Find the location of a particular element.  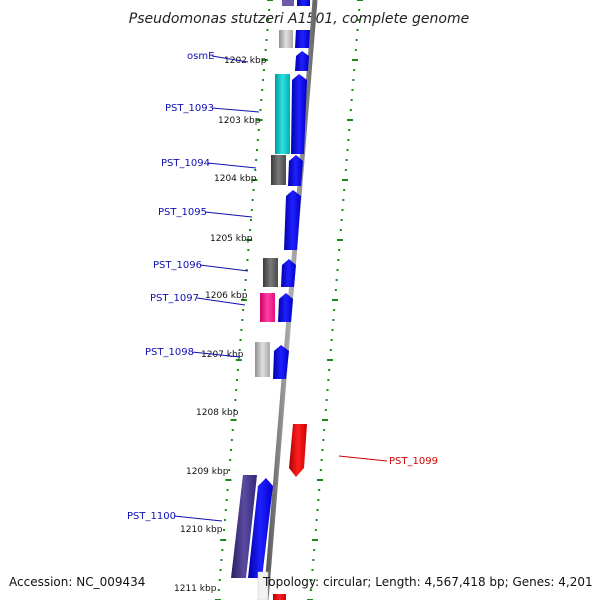

gene-label-PST_1097: PST_1097 is located at coordinates (174, 298).